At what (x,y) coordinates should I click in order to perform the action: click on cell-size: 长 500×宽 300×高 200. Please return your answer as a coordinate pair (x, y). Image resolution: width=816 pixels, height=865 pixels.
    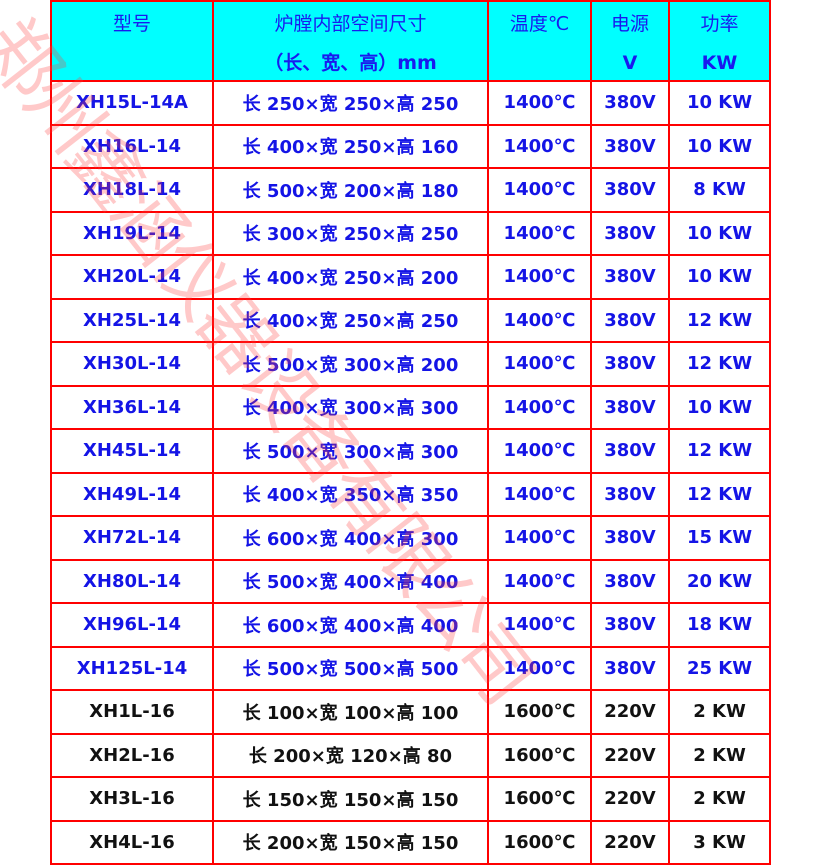
    Looking at the image, I should click on (350, 364).